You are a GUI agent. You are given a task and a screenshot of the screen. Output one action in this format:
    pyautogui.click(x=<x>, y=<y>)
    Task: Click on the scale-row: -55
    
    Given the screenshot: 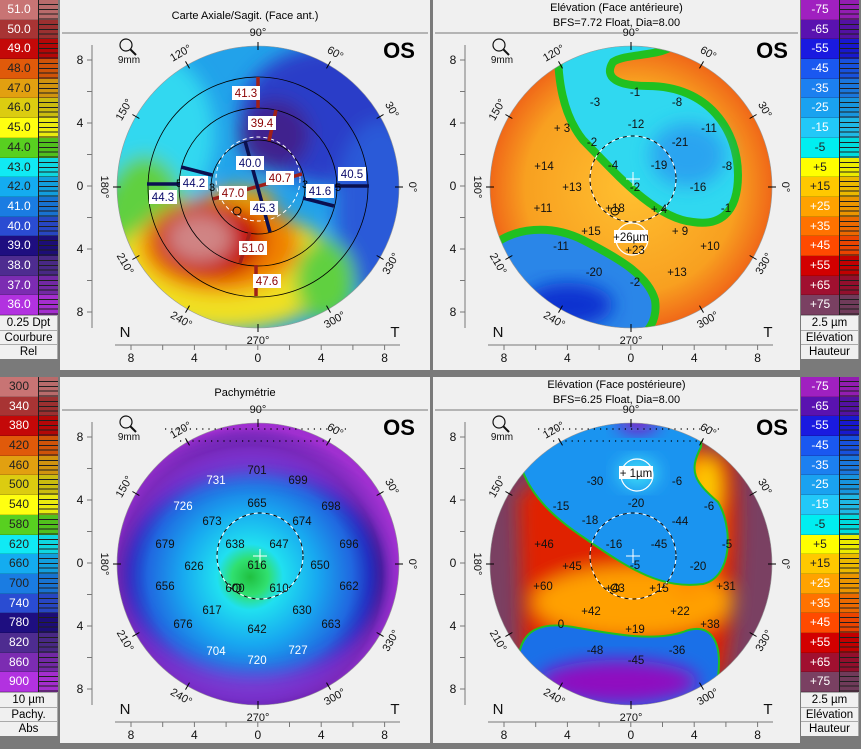 What is the action you would take?
    pyautogui.click(x=830, y=426)
    